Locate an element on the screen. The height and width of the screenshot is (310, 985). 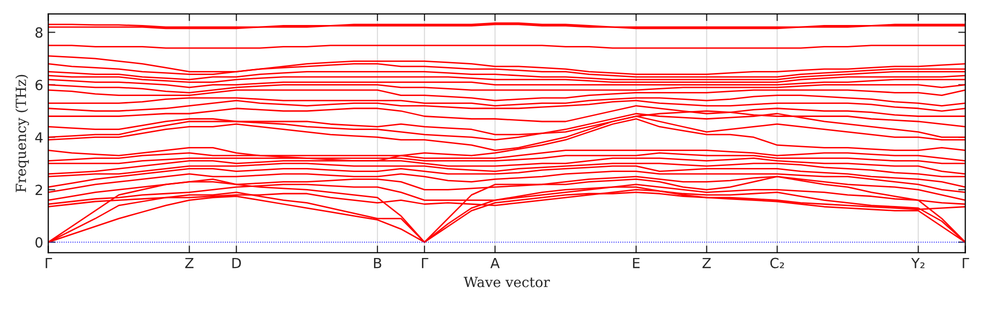
x-axis-title: Wave vector is located at coordinates (507, 282).